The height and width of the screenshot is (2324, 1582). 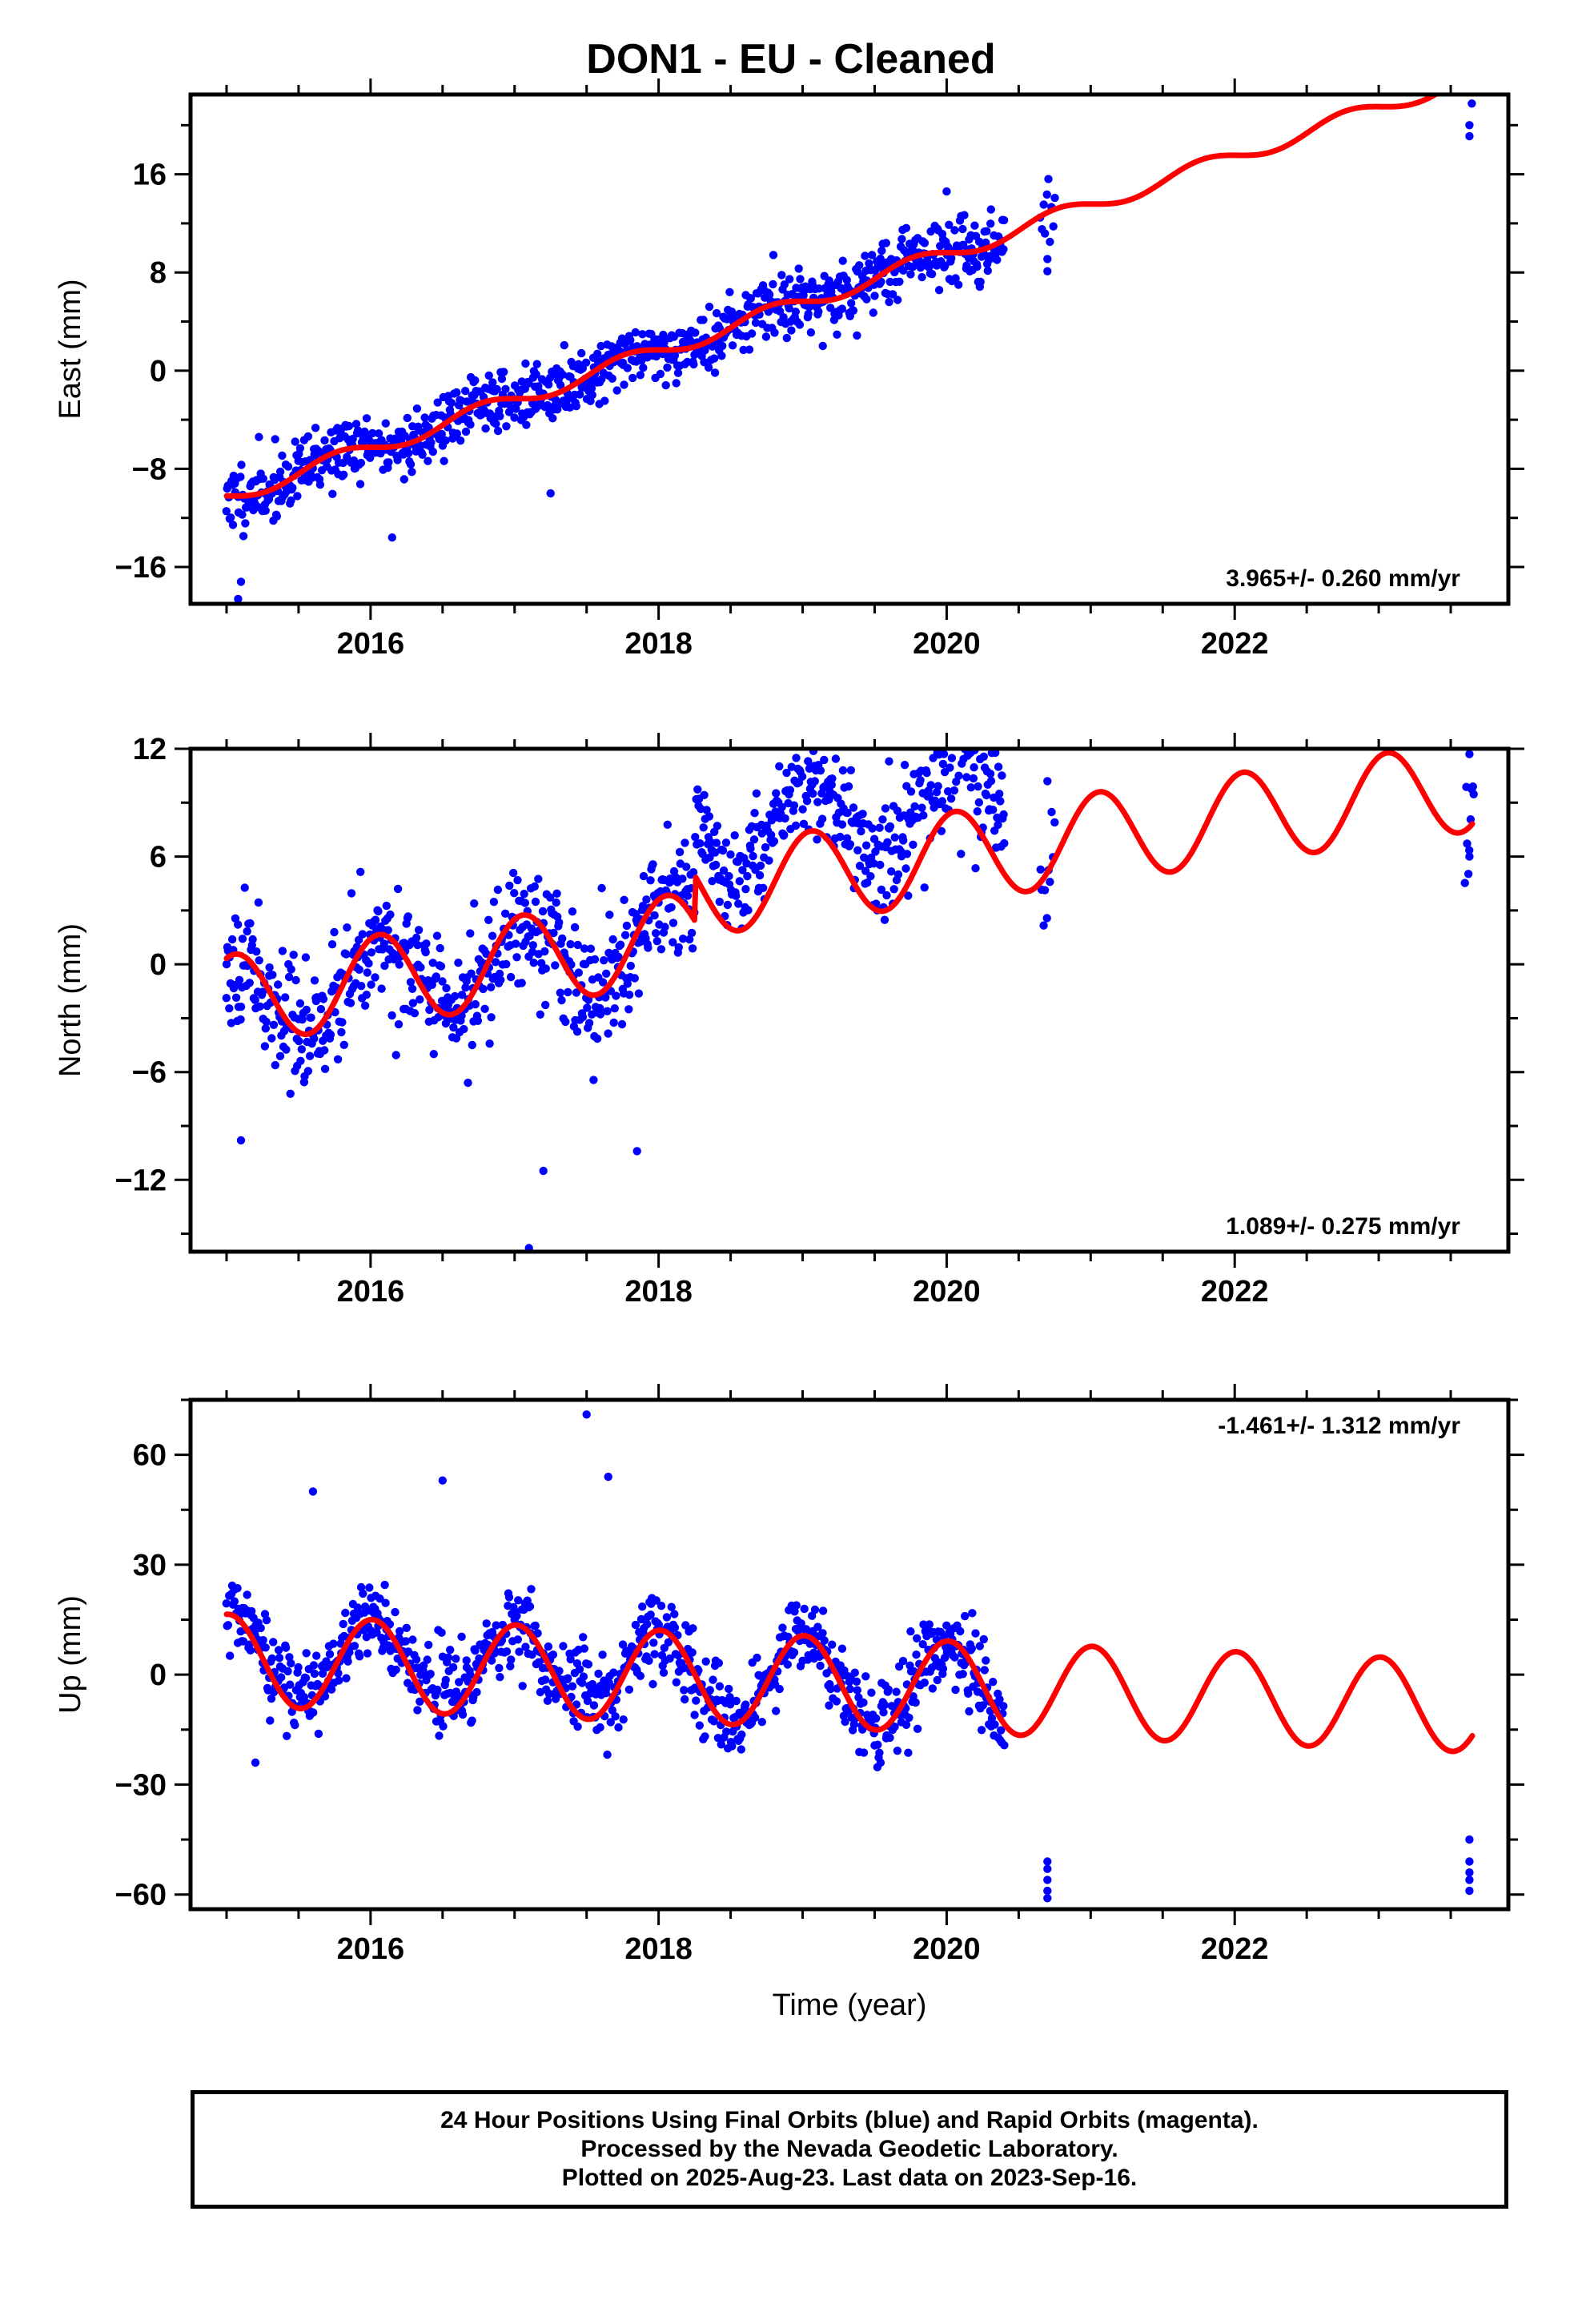 I want to click on y-tick-label: −16, so click(x=141, y=568).